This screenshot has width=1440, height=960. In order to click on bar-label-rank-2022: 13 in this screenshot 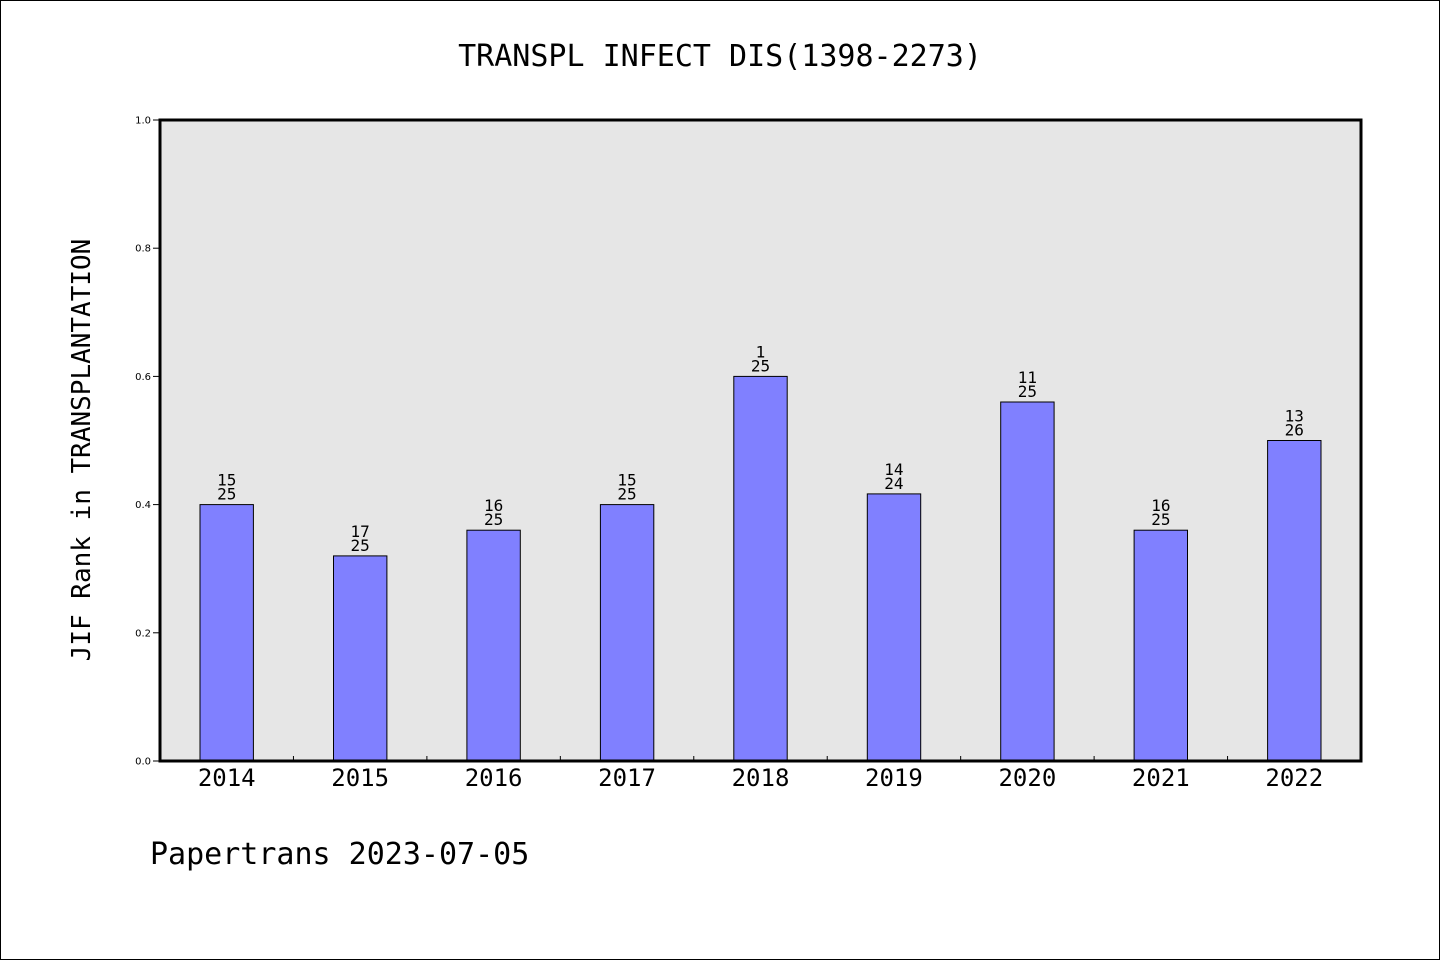, I will do `click(1294, 416)`.